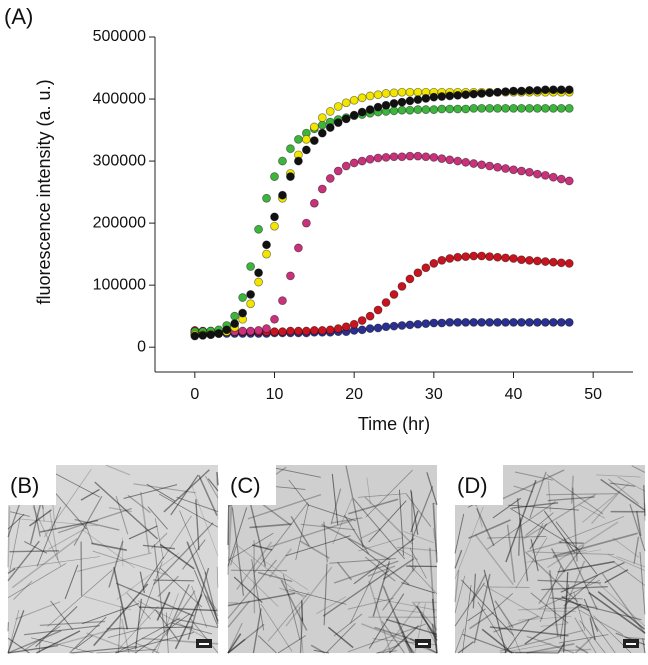  I want to click on x-tick-label: 10, so click(275, 394).